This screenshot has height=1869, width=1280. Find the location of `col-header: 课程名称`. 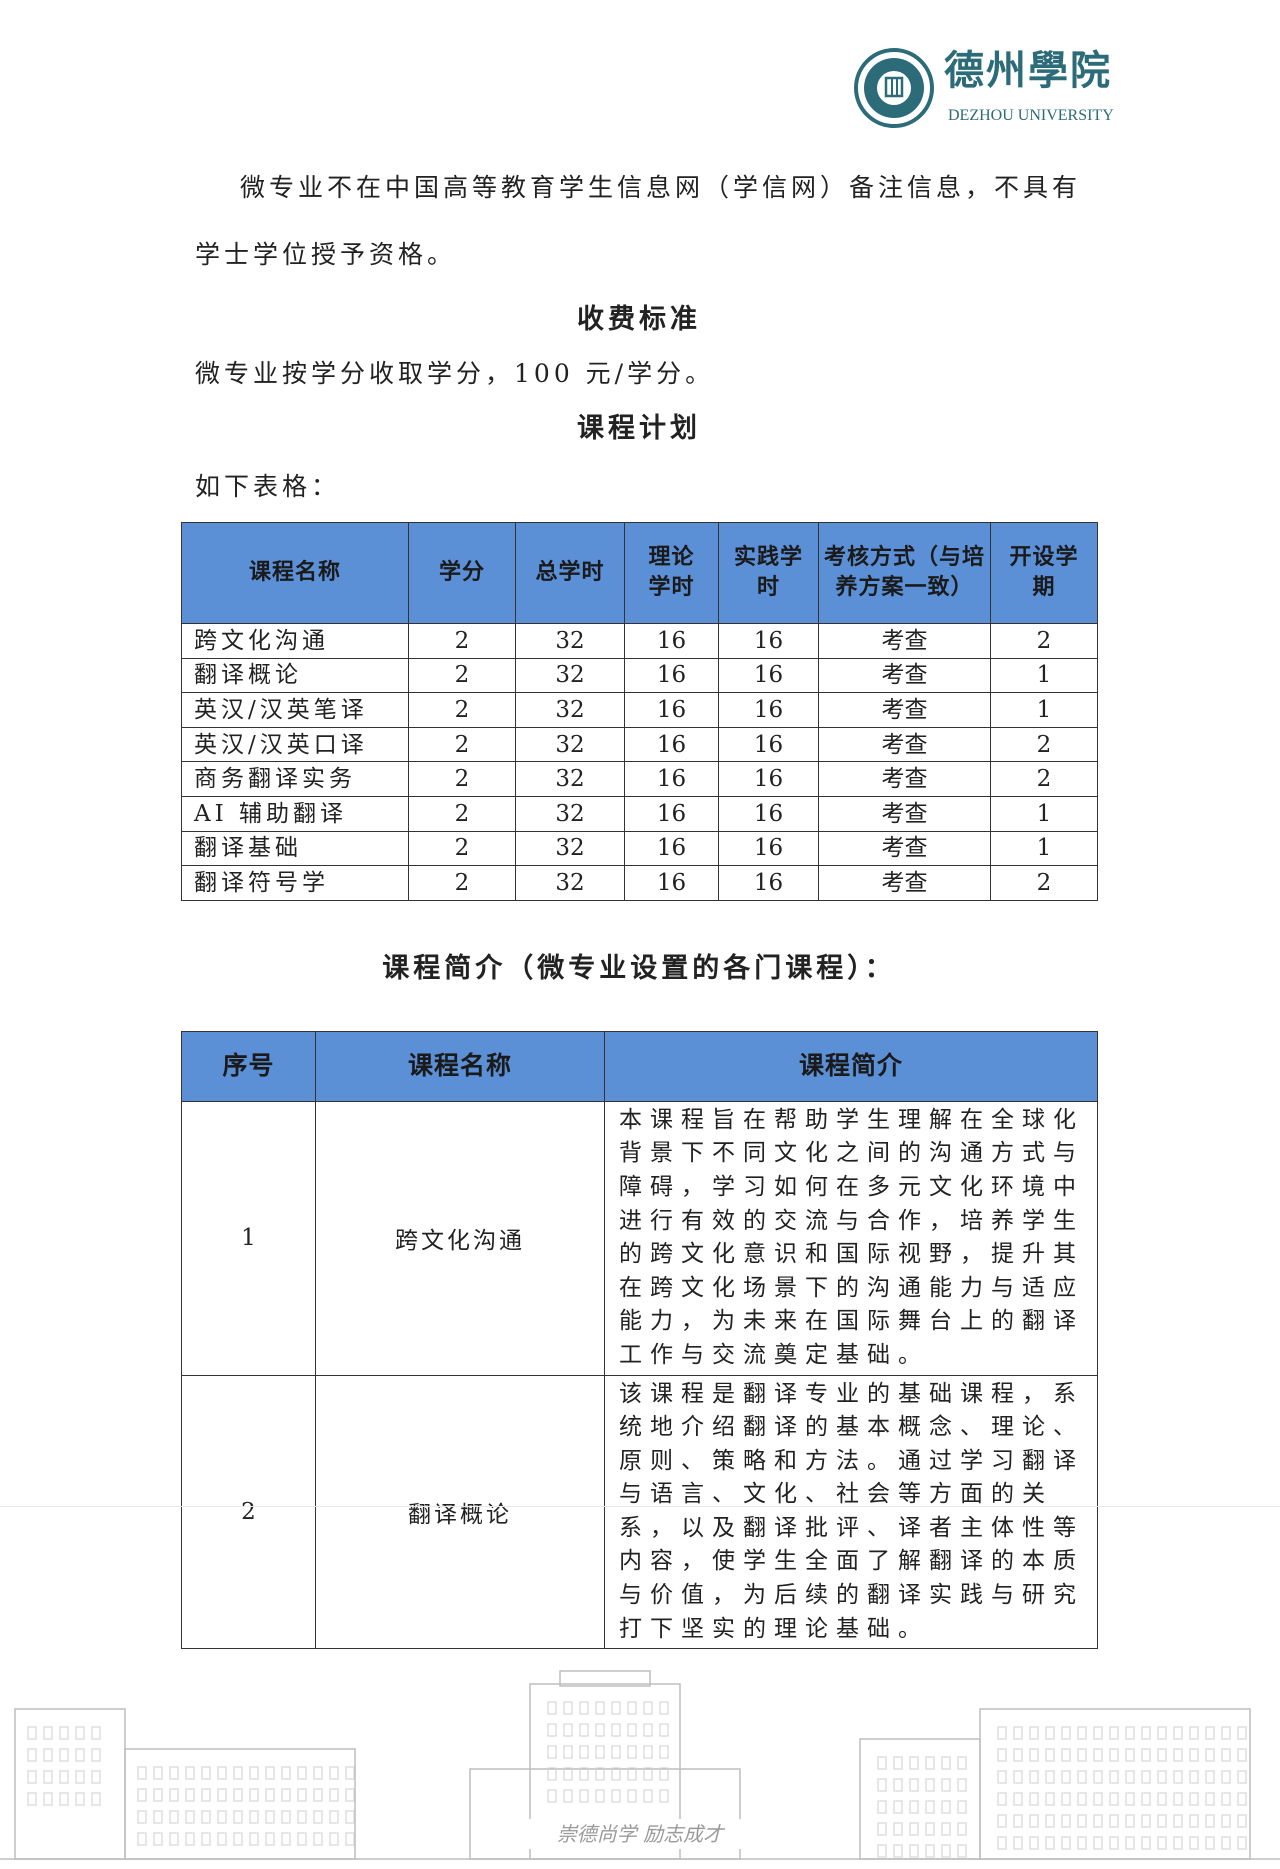

col-header: 课程名称 is located at coordinates (295, 573).